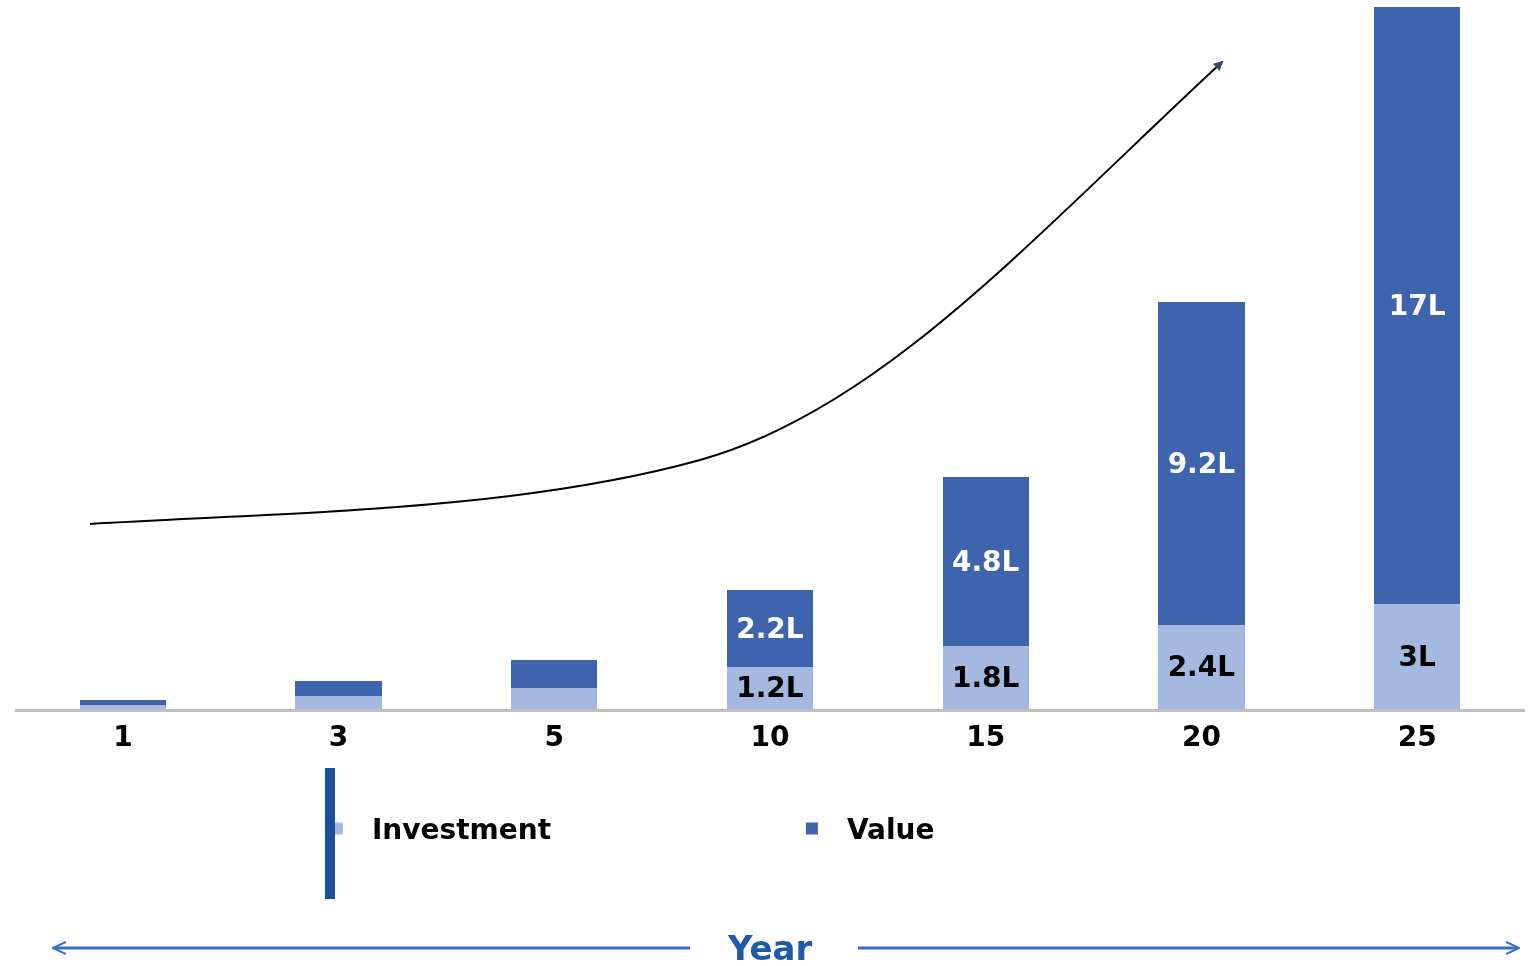 Image resolution: width=1537 pixels, height=966 pixels. I want to click on x-tick-label: 5, so click(554, 736).